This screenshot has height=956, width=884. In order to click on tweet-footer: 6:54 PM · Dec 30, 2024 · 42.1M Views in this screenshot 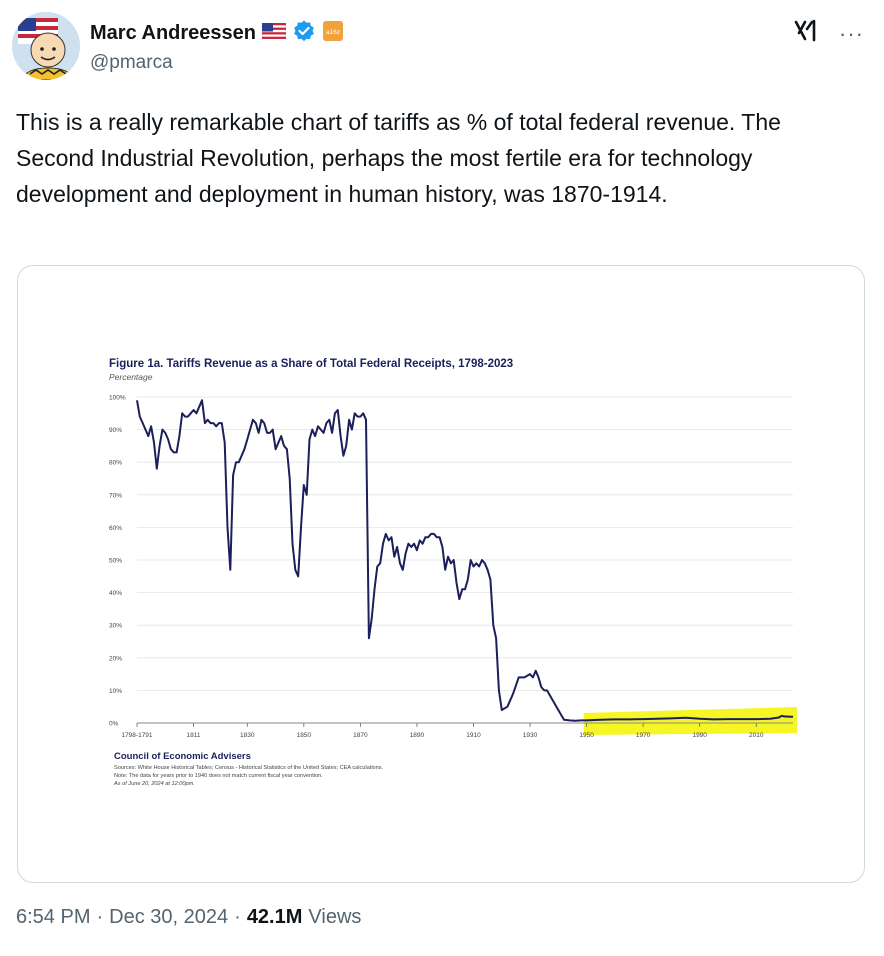, I will do `click(188, 917)`.